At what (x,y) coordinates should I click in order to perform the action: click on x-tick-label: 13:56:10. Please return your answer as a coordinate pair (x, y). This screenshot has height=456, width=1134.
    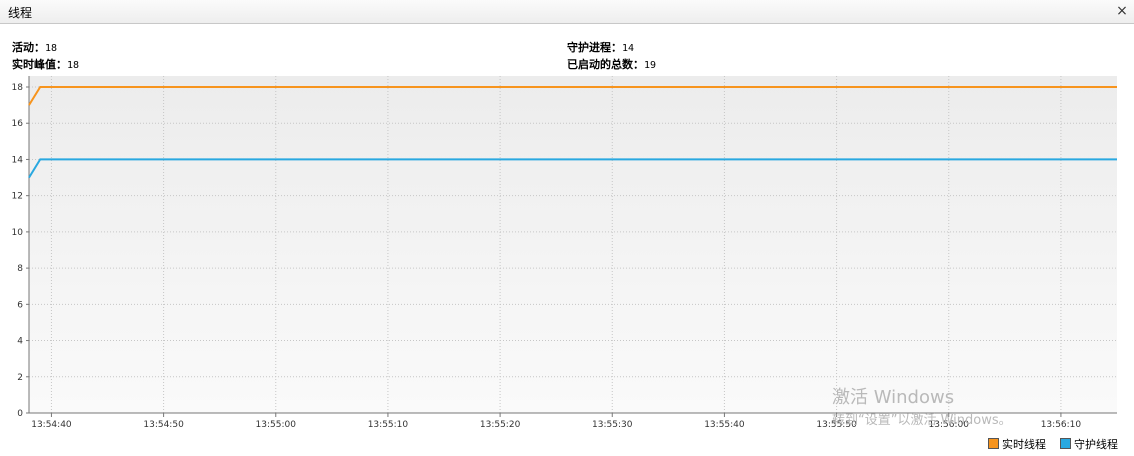
    Looking at the image, I should click on (1061, 425).